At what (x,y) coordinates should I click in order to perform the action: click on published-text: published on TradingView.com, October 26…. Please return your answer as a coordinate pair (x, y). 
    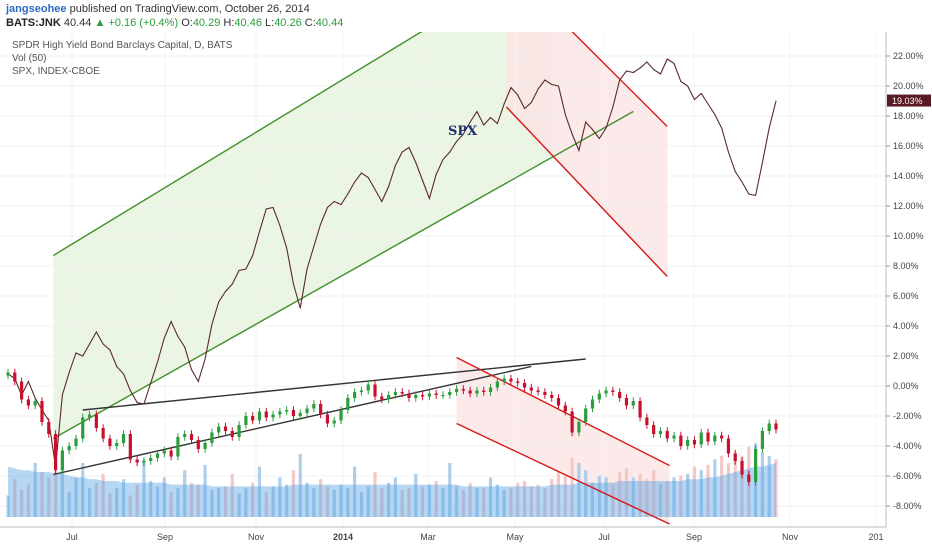
    Looking at the image, I should click on (189, 9).